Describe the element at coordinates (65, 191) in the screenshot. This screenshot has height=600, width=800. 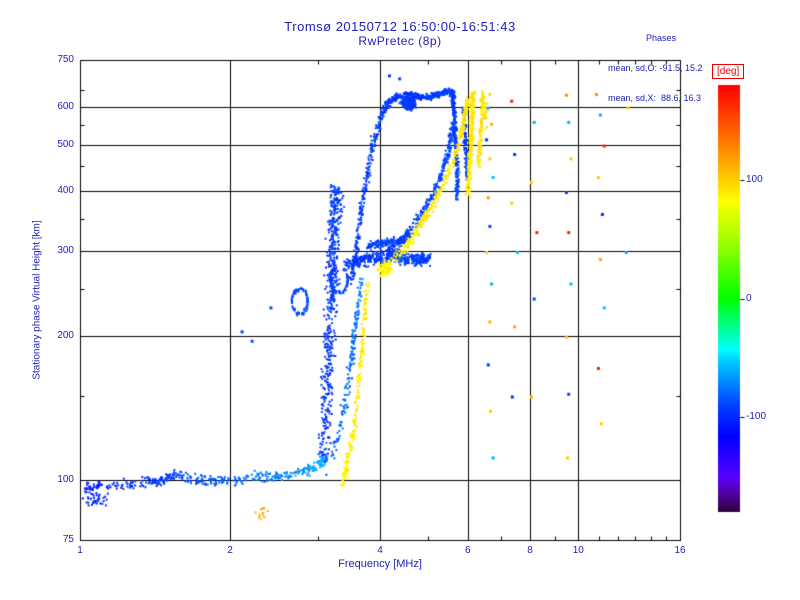
I see `y-tick-label: 400` at that location.